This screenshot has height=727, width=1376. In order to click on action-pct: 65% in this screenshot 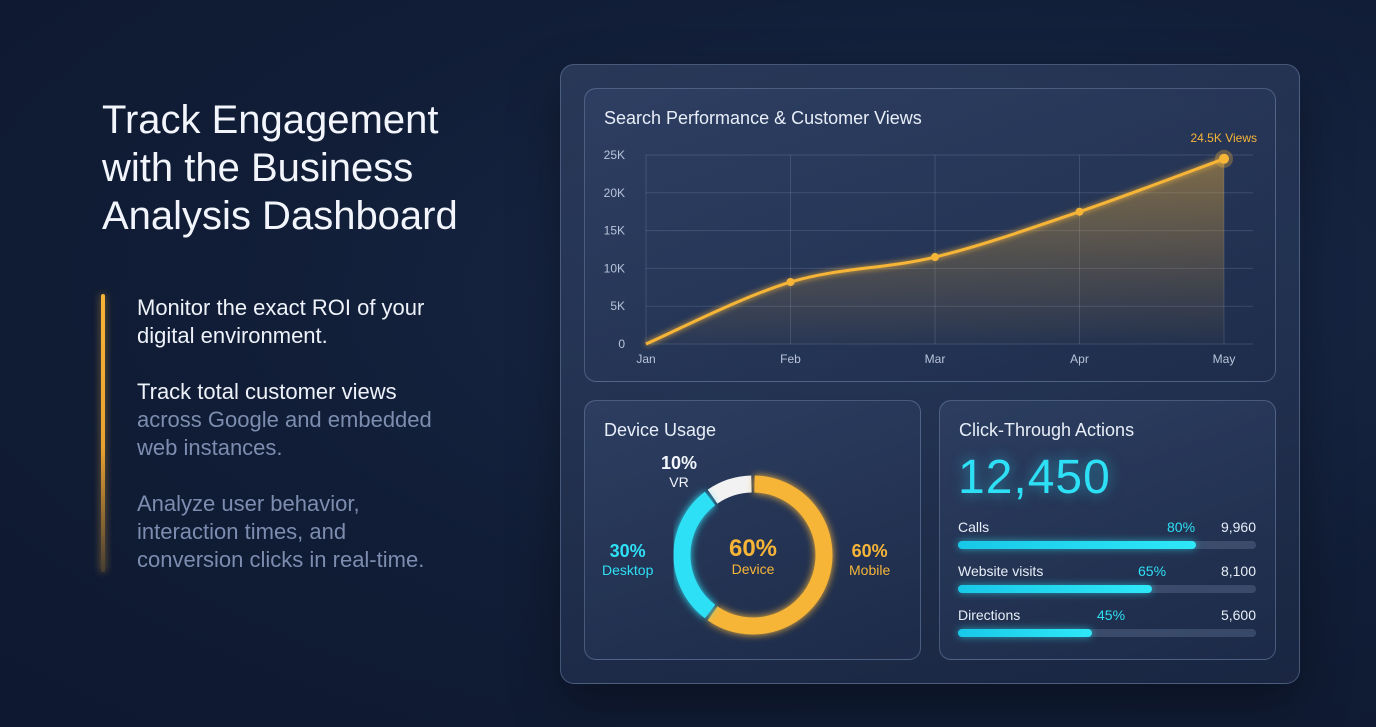, I will do `click(1152, 571)`.